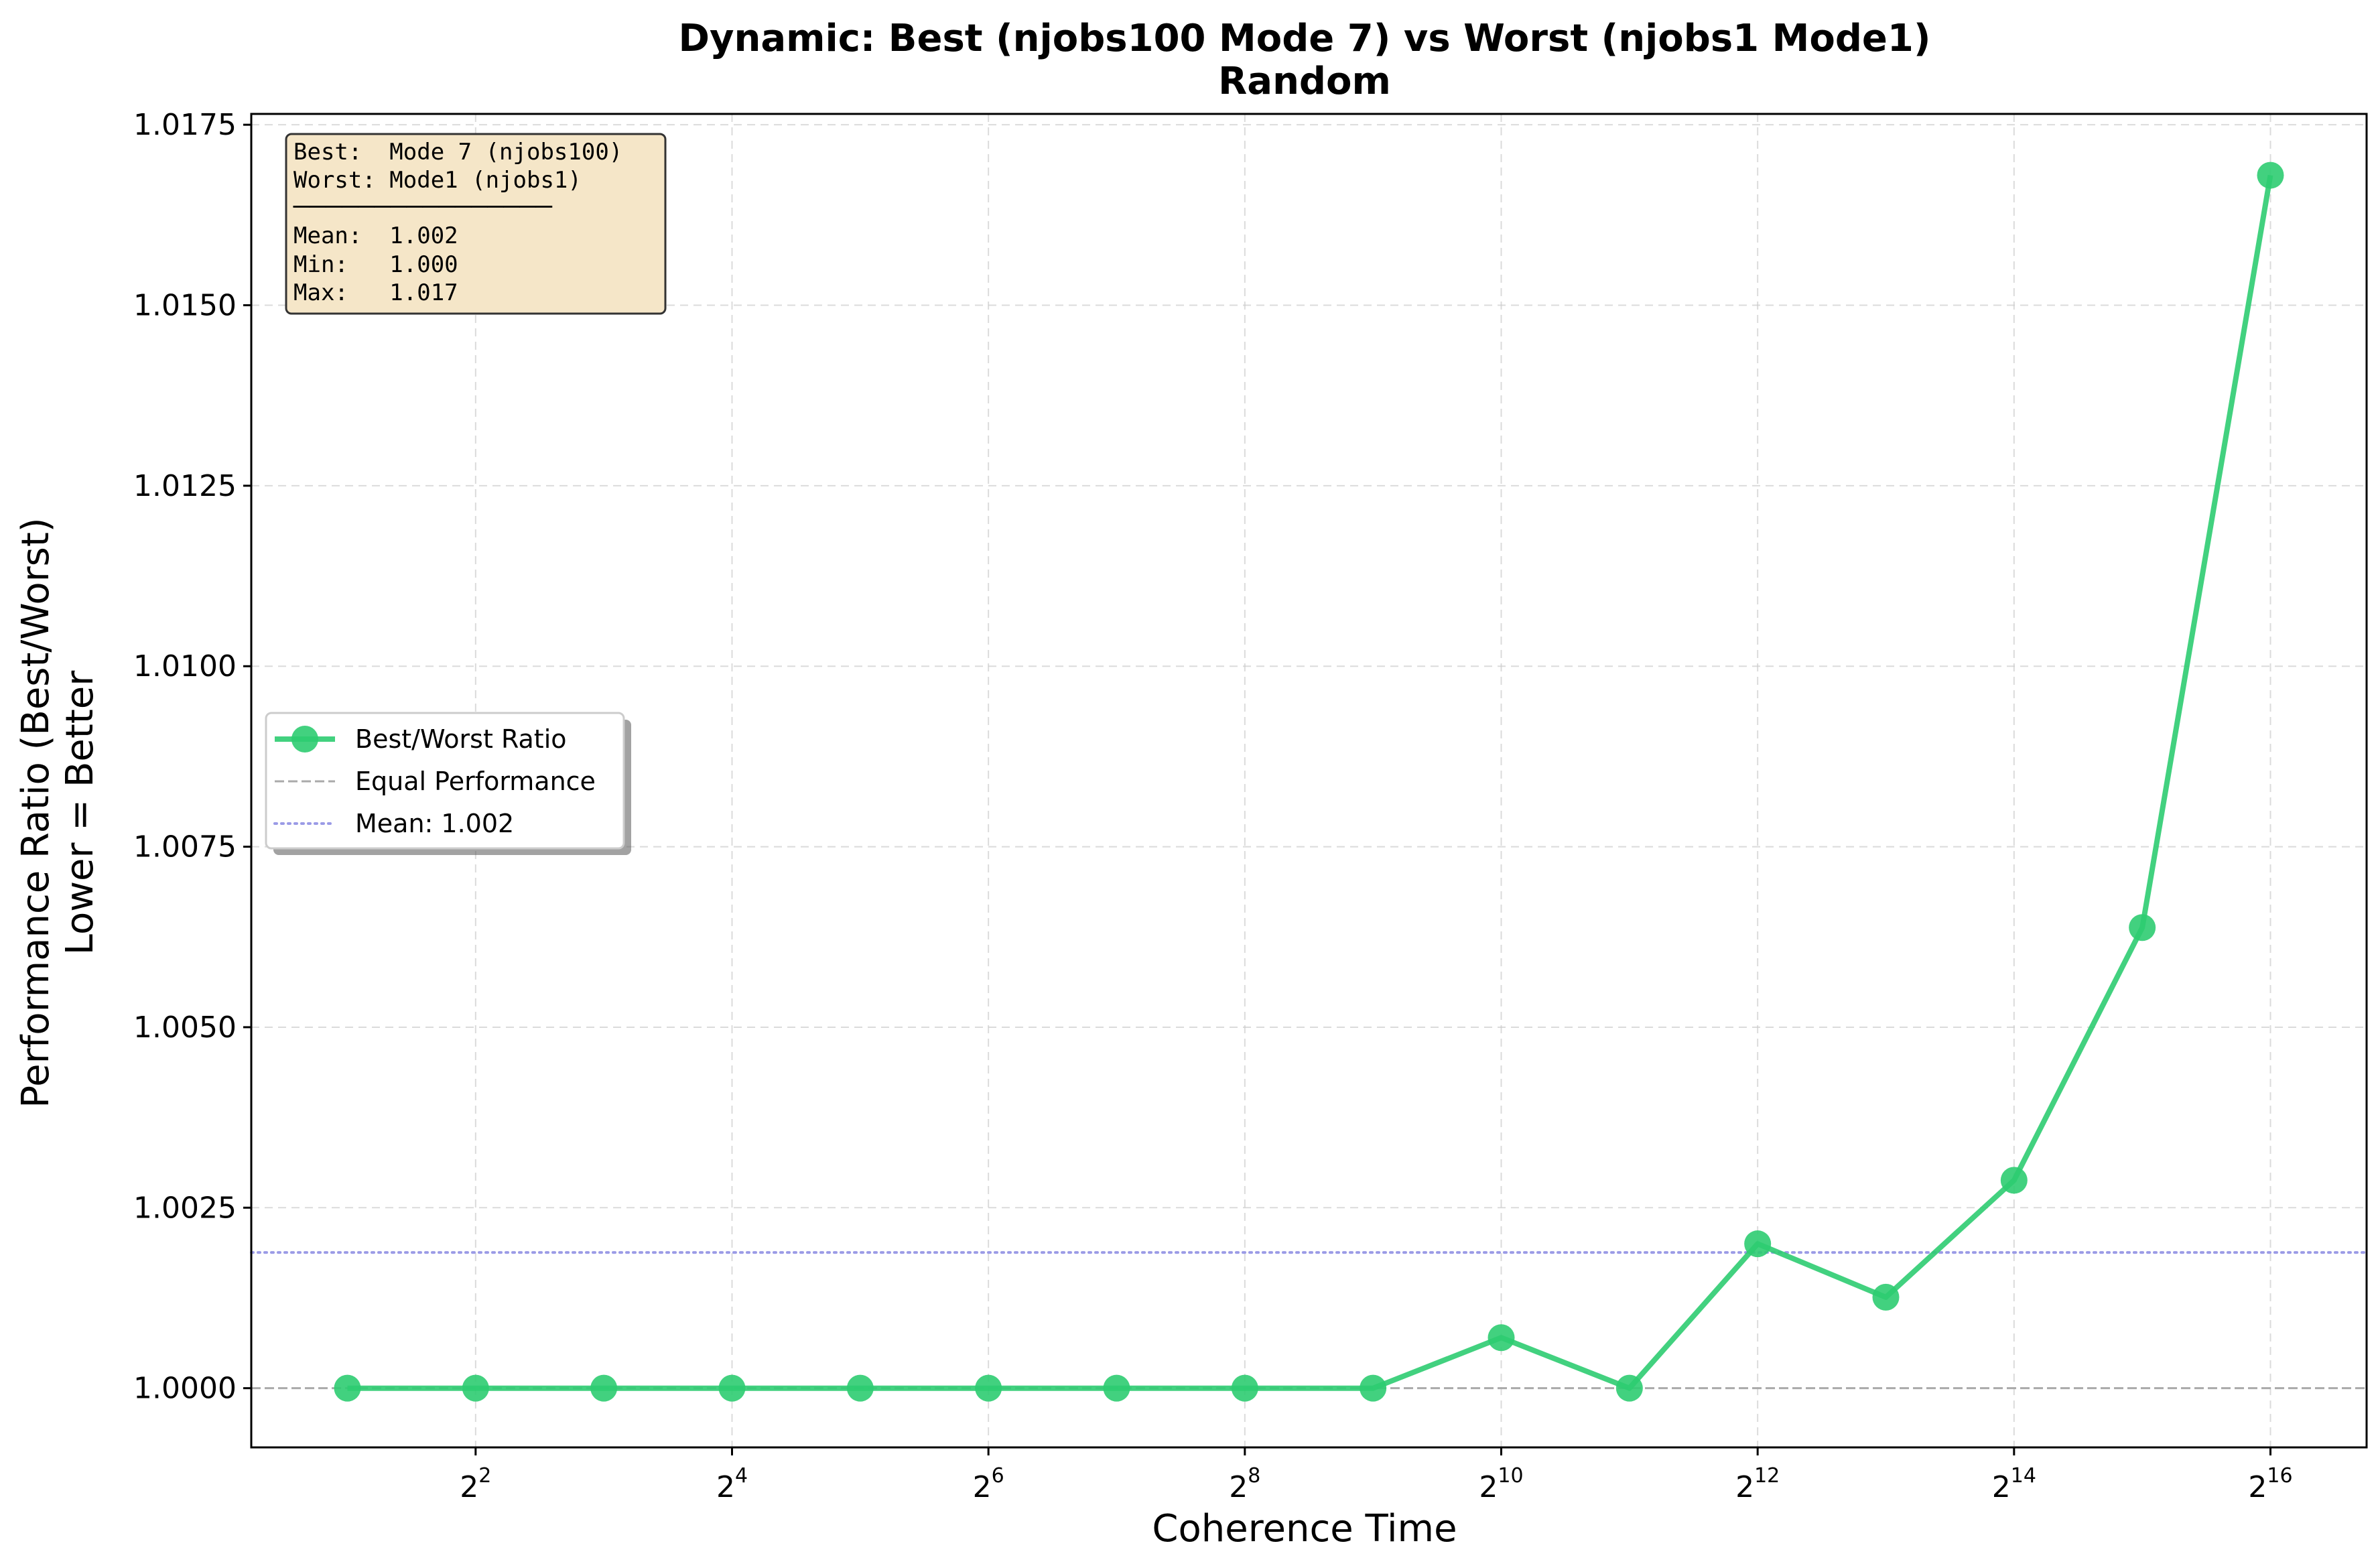 This screenshot has height=1568, width=2380. I want to click on stats-worst-line: Worst: Mode1 (njobs1), so click(437, 180).